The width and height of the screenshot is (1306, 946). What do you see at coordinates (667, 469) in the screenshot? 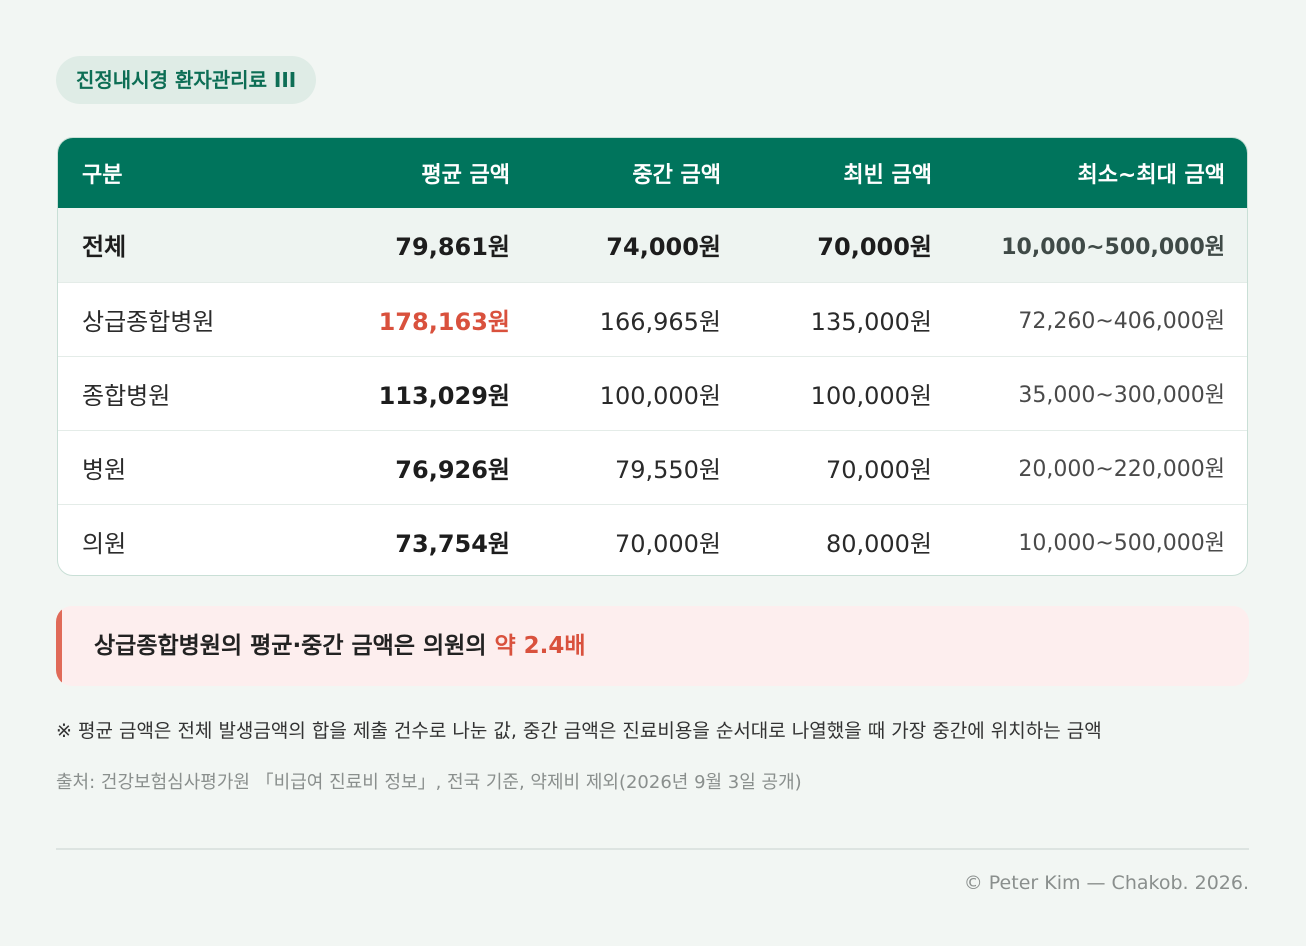
I see `row-median: 79,550원` at bounding box center [667, 469].